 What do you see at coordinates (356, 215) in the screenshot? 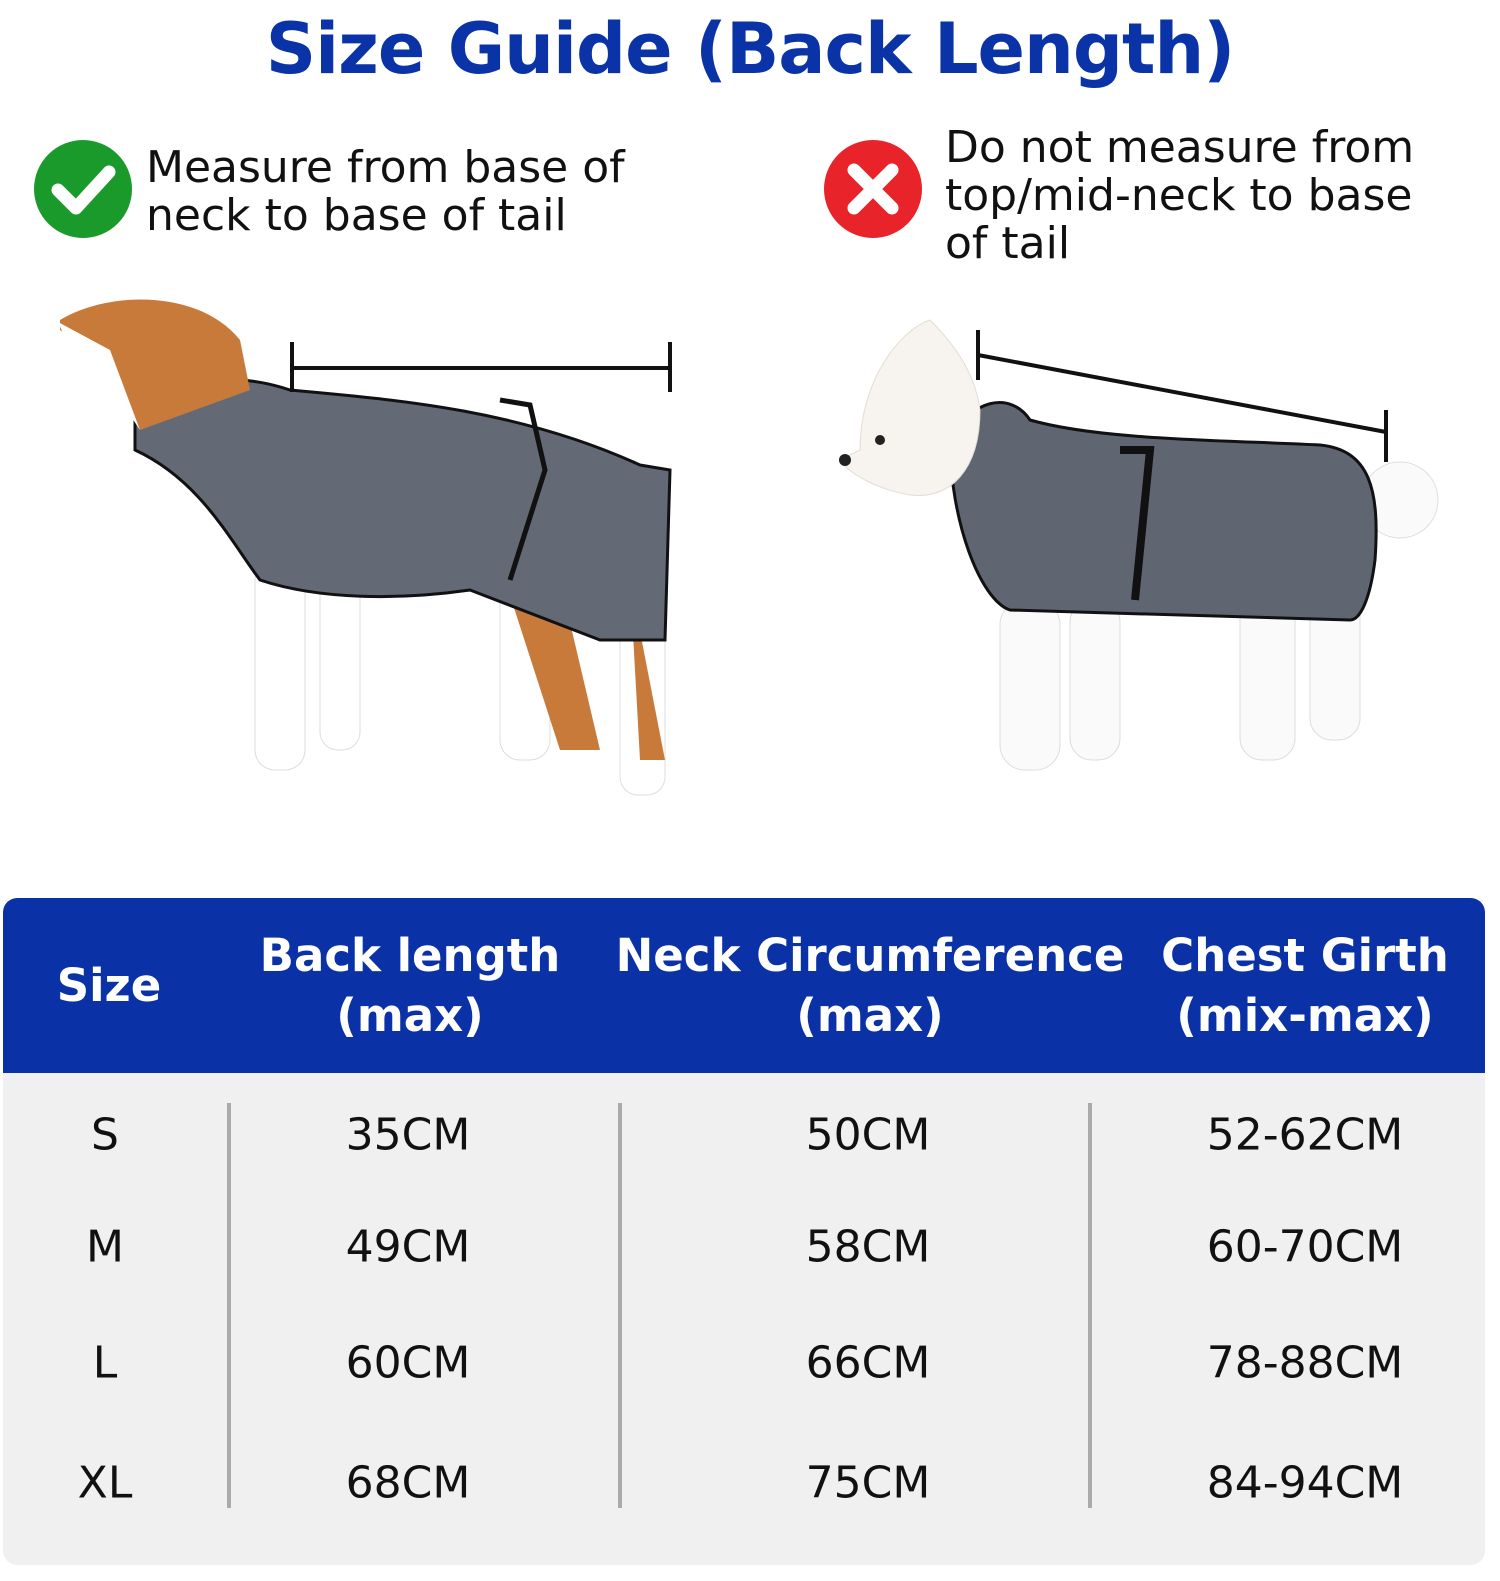
I see `instruction-line: neck to base of tail` at bounding box center [356, 215].